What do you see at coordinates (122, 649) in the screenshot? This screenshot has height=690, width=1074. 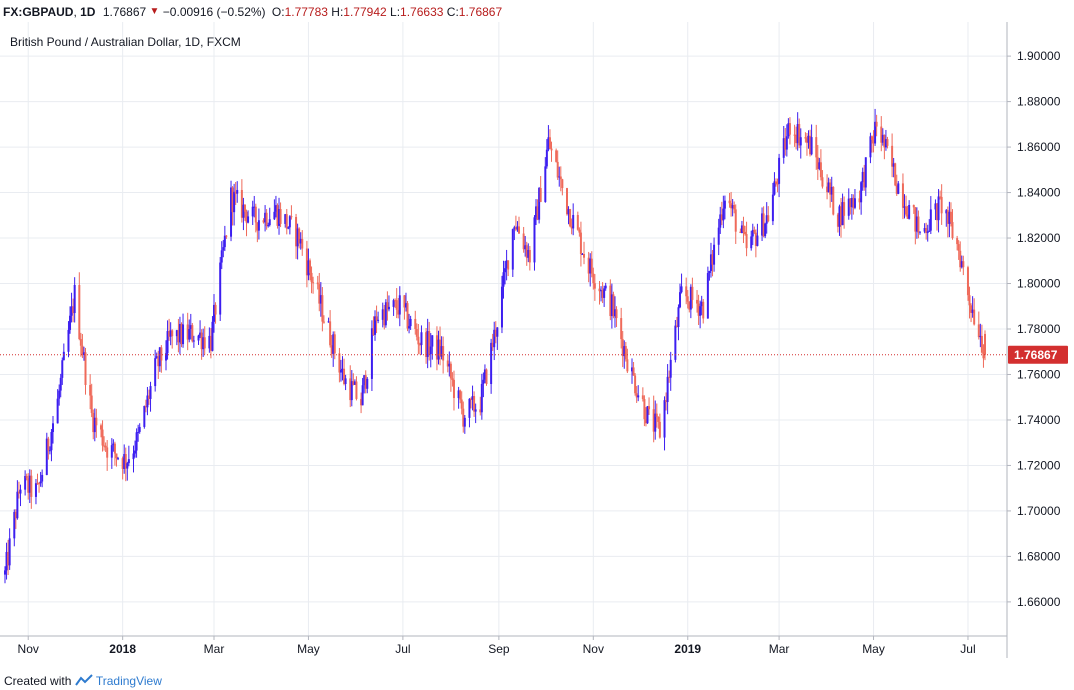 I see `x-tick-label: 2018` at bounding box center [122, 649].